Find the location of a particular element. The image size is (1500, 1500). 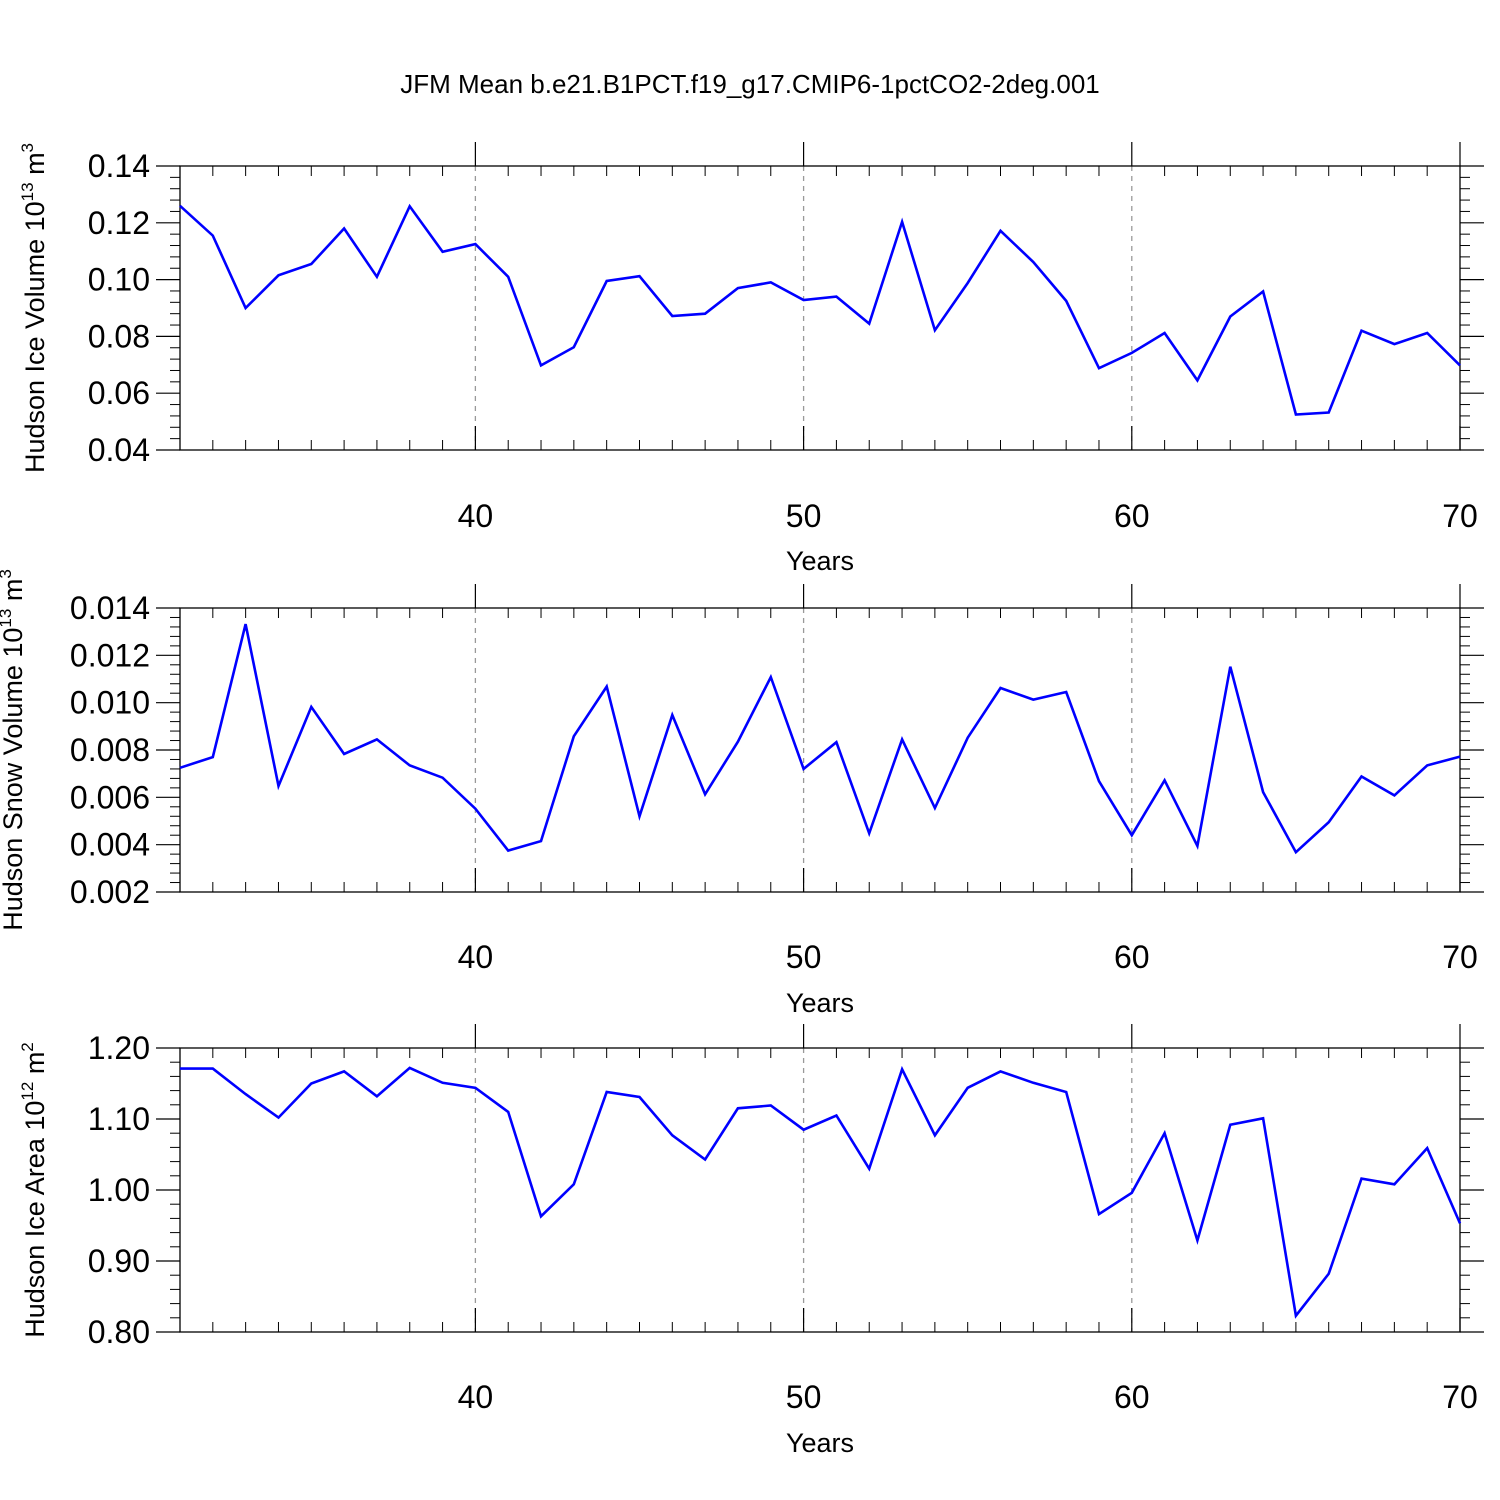

y-tick-label: 0.90 is located at coordinates (119, 1261).